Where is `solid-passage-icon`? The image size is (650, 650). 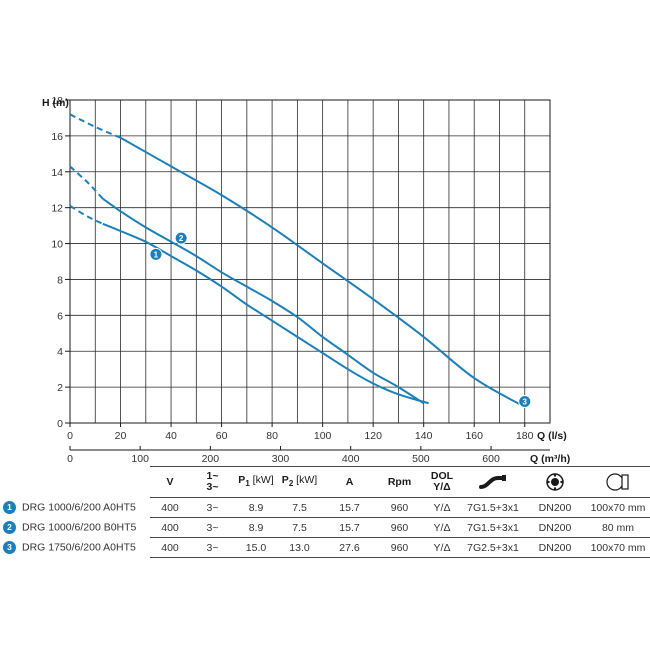 solid-passage-icon is located at coordinates (617, 482).